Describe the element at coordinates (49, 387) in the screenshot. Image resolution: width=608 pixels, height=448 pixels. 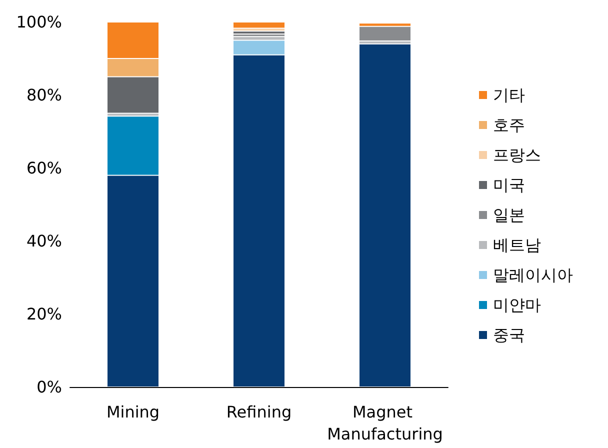
I see `y-tick-label: 0%` at that location.